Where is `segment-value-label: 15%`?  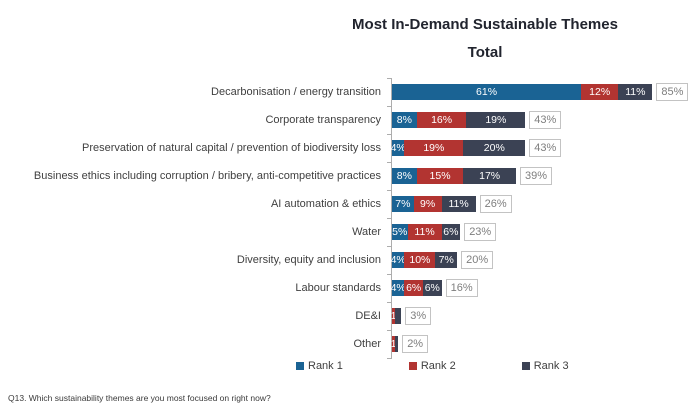 segment-value-label: 15% is located at coordinates (440, 176).